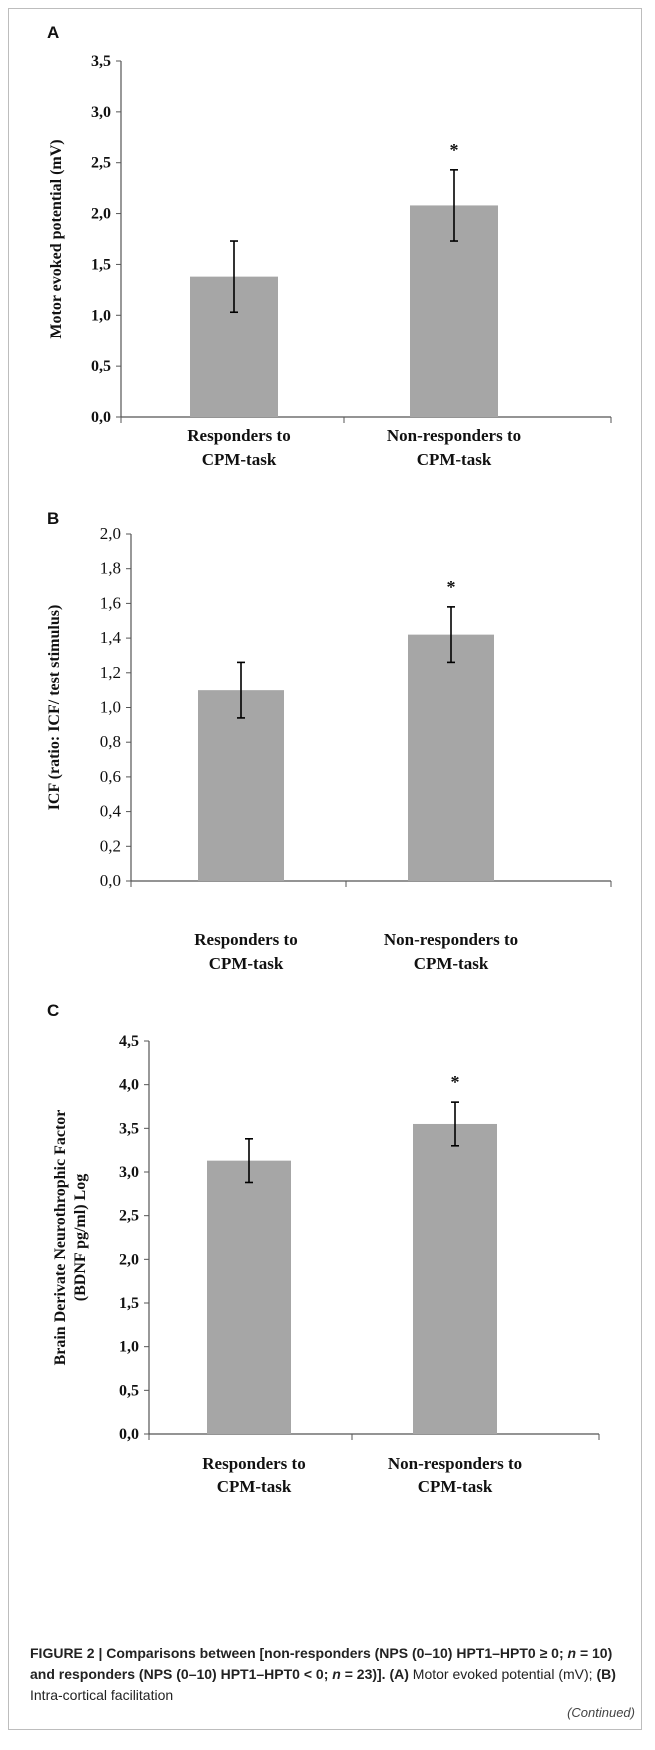 The image size is (655, 1750). Describe the element at coordinates (56, 238) in the screenshot. I see `y-axis-title: Motor evoked potential (mV)` at that location.